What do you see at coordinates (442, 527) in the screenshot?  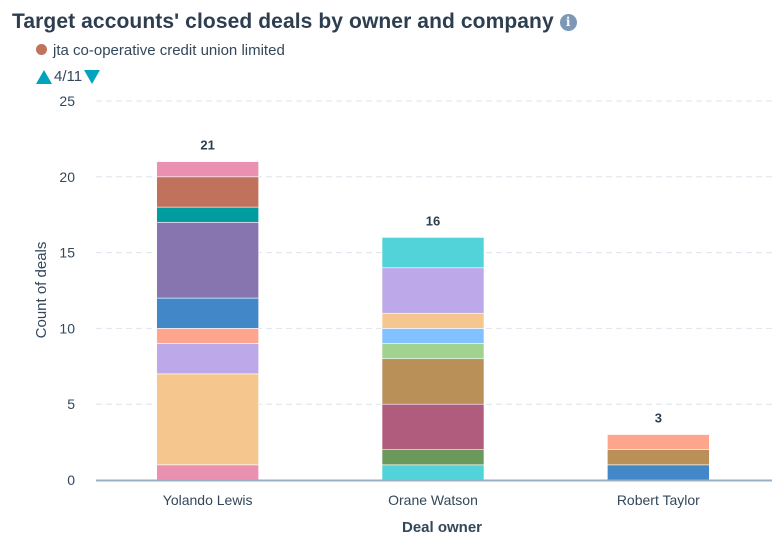 I see `x-axis-title: Deal owner` at bounding box center [442, 527].